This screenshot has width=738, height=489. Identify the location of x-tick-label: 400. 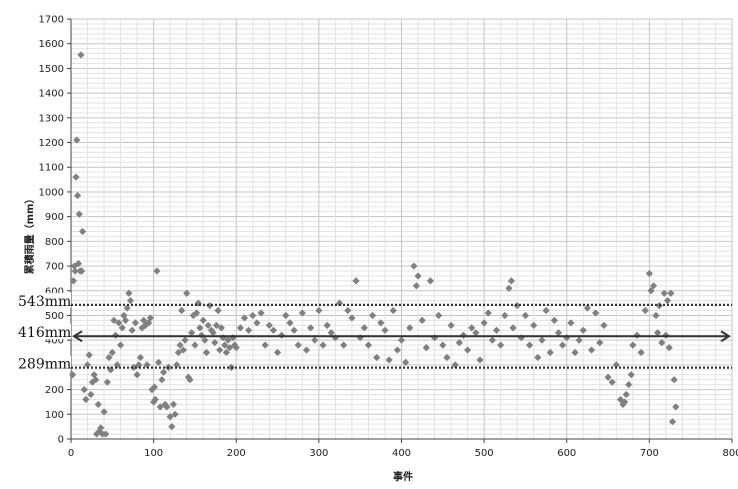
(401, 453).